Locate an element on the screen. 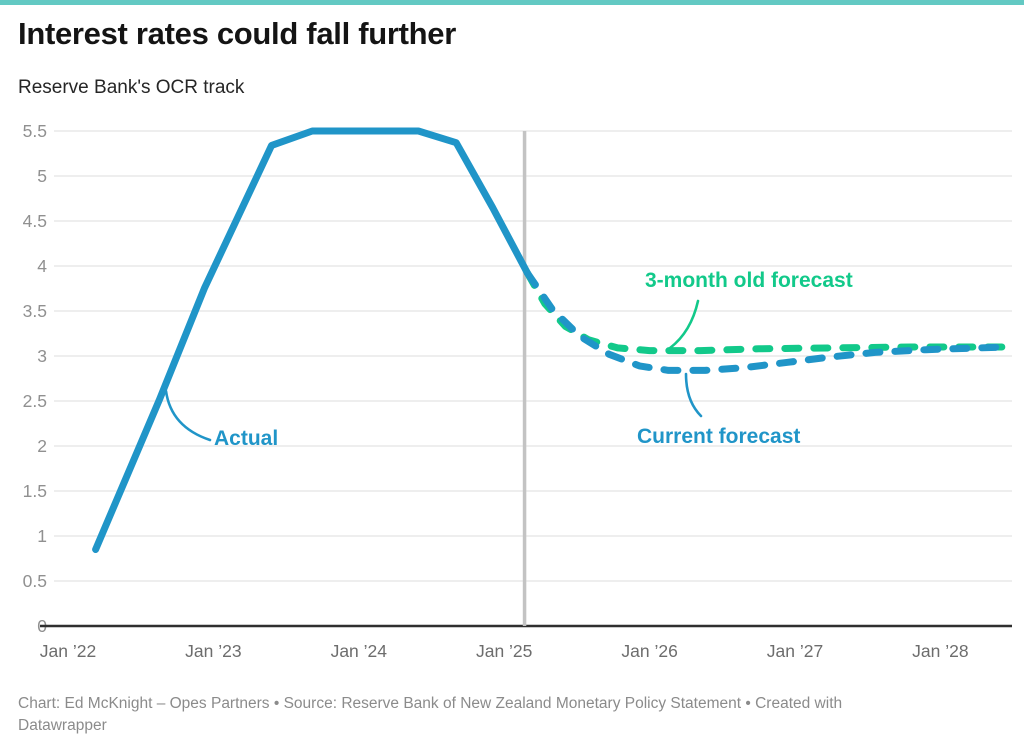 The height and width of the screenshot is (749, 1024). y-tick-label: 0.5 is located at coordinates (35, 581).